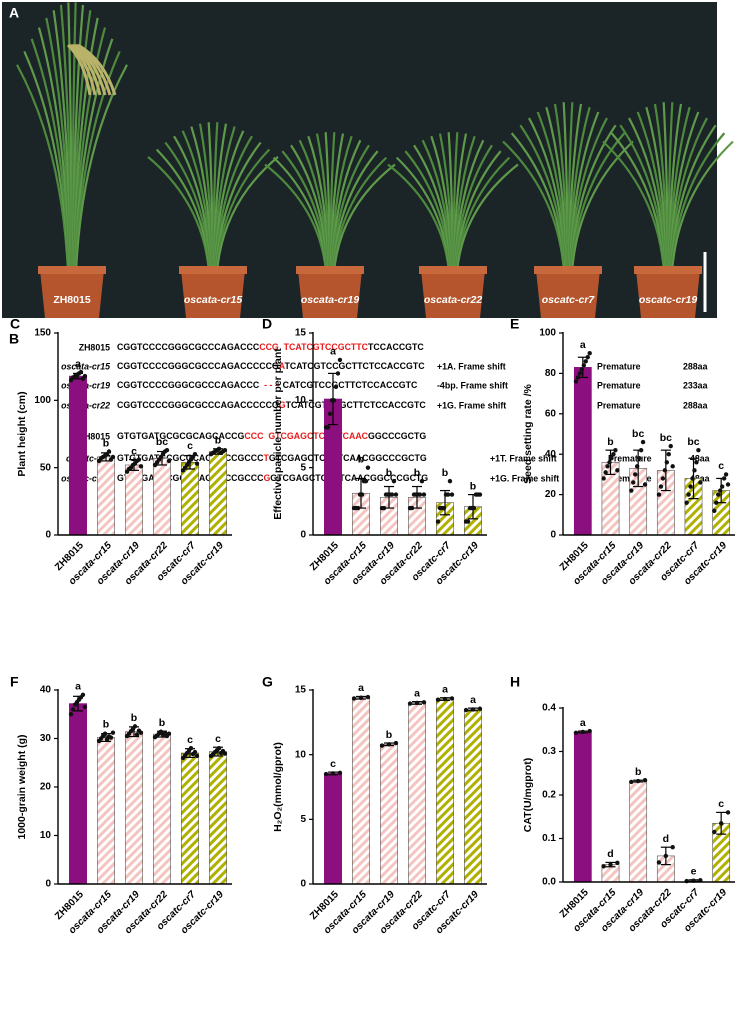 The height and width of the screenshot is (1010, 743). I want to click on y-axis-title: Effective panicle number per plant, so click(278, 434).